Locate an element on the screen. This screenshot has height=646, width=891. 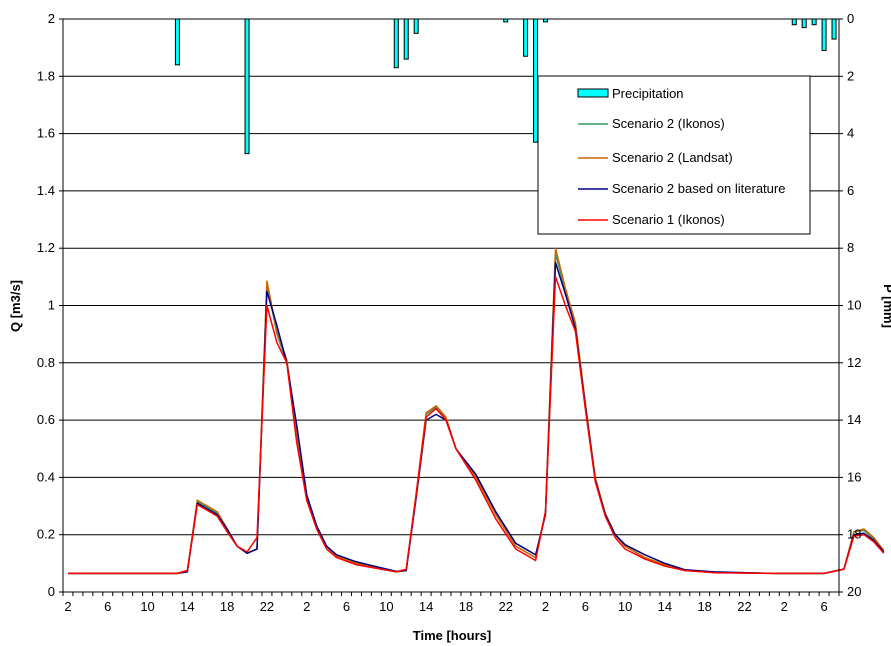
legend-label-series-0: Scenario 2 (Ikonos) is located at coordinates (668, 123).